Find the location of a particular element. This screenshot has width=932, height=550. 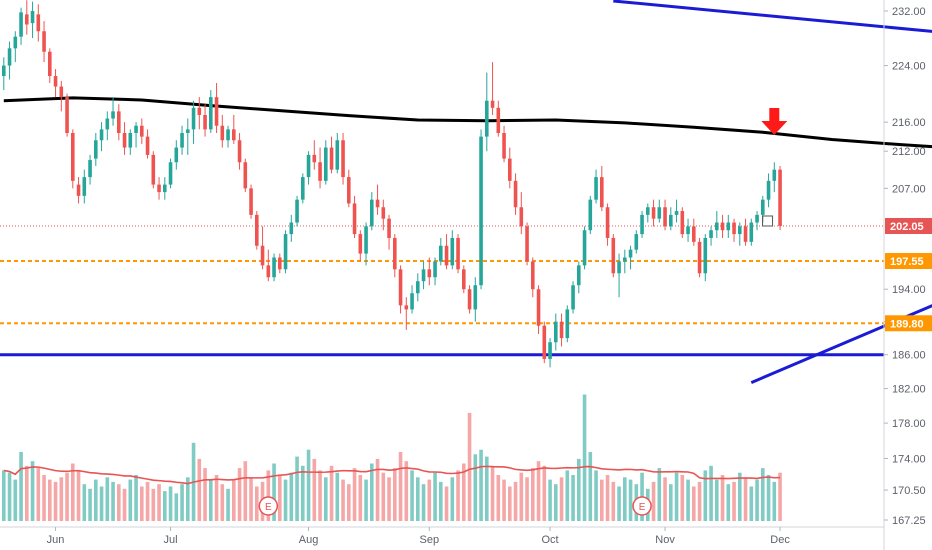

rising-support-trendline is located at coordinates (841, 300).